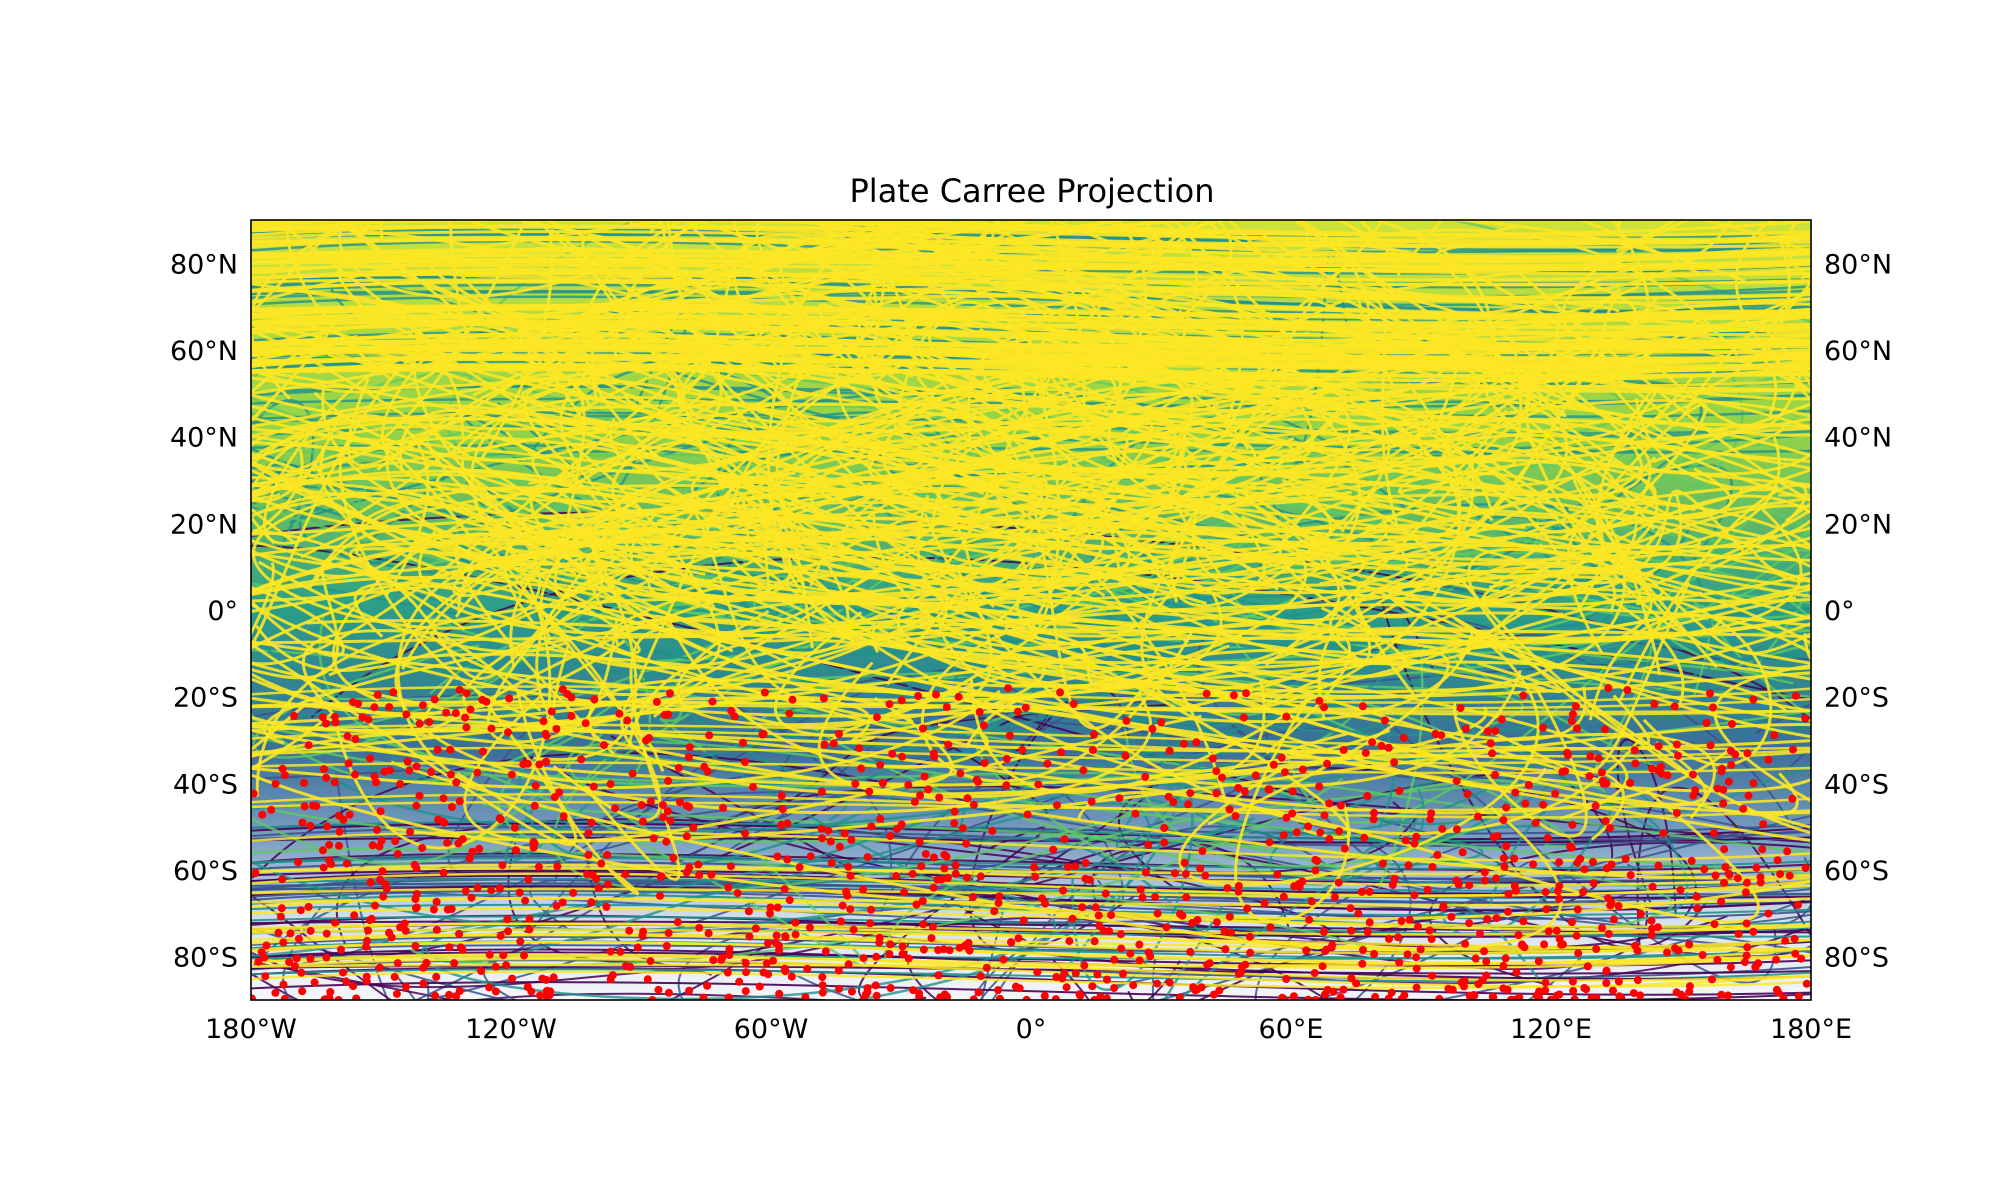 This screenshot has height=1200, width=2000. What do you see at coordinates (1291, 1029) in the screenshot?
I see `lon-tick-label: 60°E` at bounding box center [1291, 1029].